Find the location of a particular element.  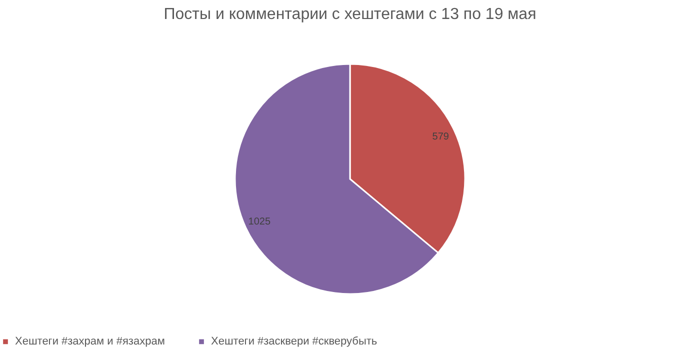

data-label: 579 is located at coordinates (441, 137).